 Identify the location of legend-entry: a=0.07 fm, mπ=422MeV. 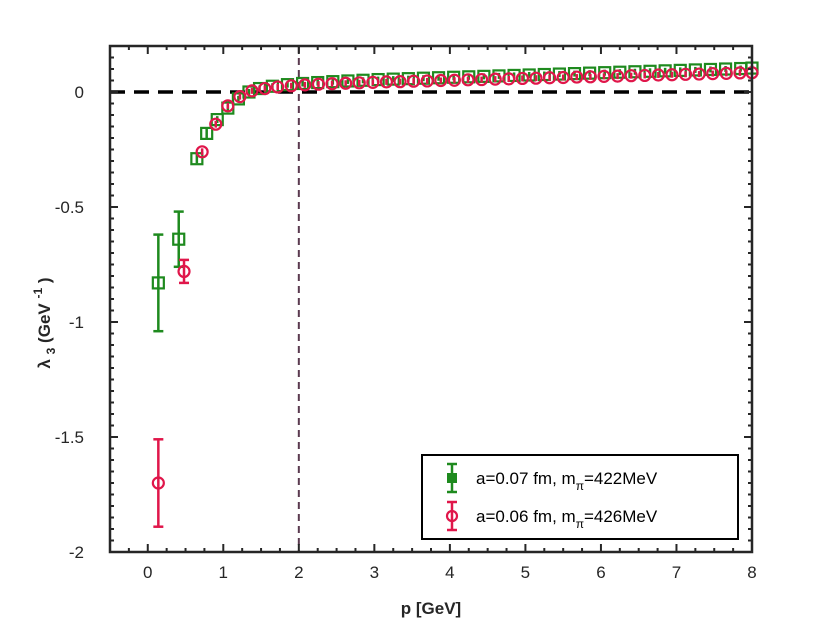
(552, 478).